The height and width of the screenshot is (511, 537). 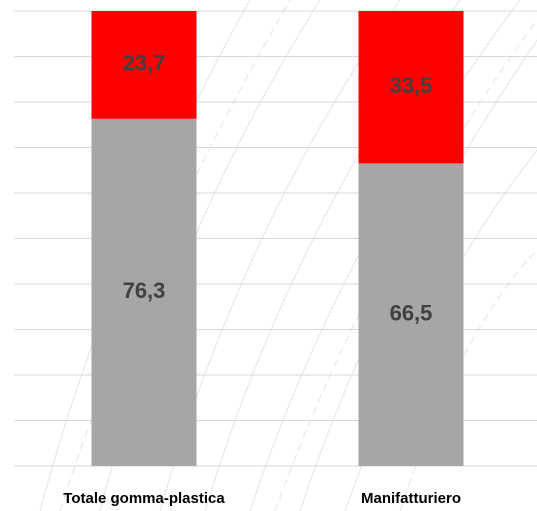 I want to click on x-axis-labels: Totale gomma-plastica Manifatturiero, so click(x=262, y=498).